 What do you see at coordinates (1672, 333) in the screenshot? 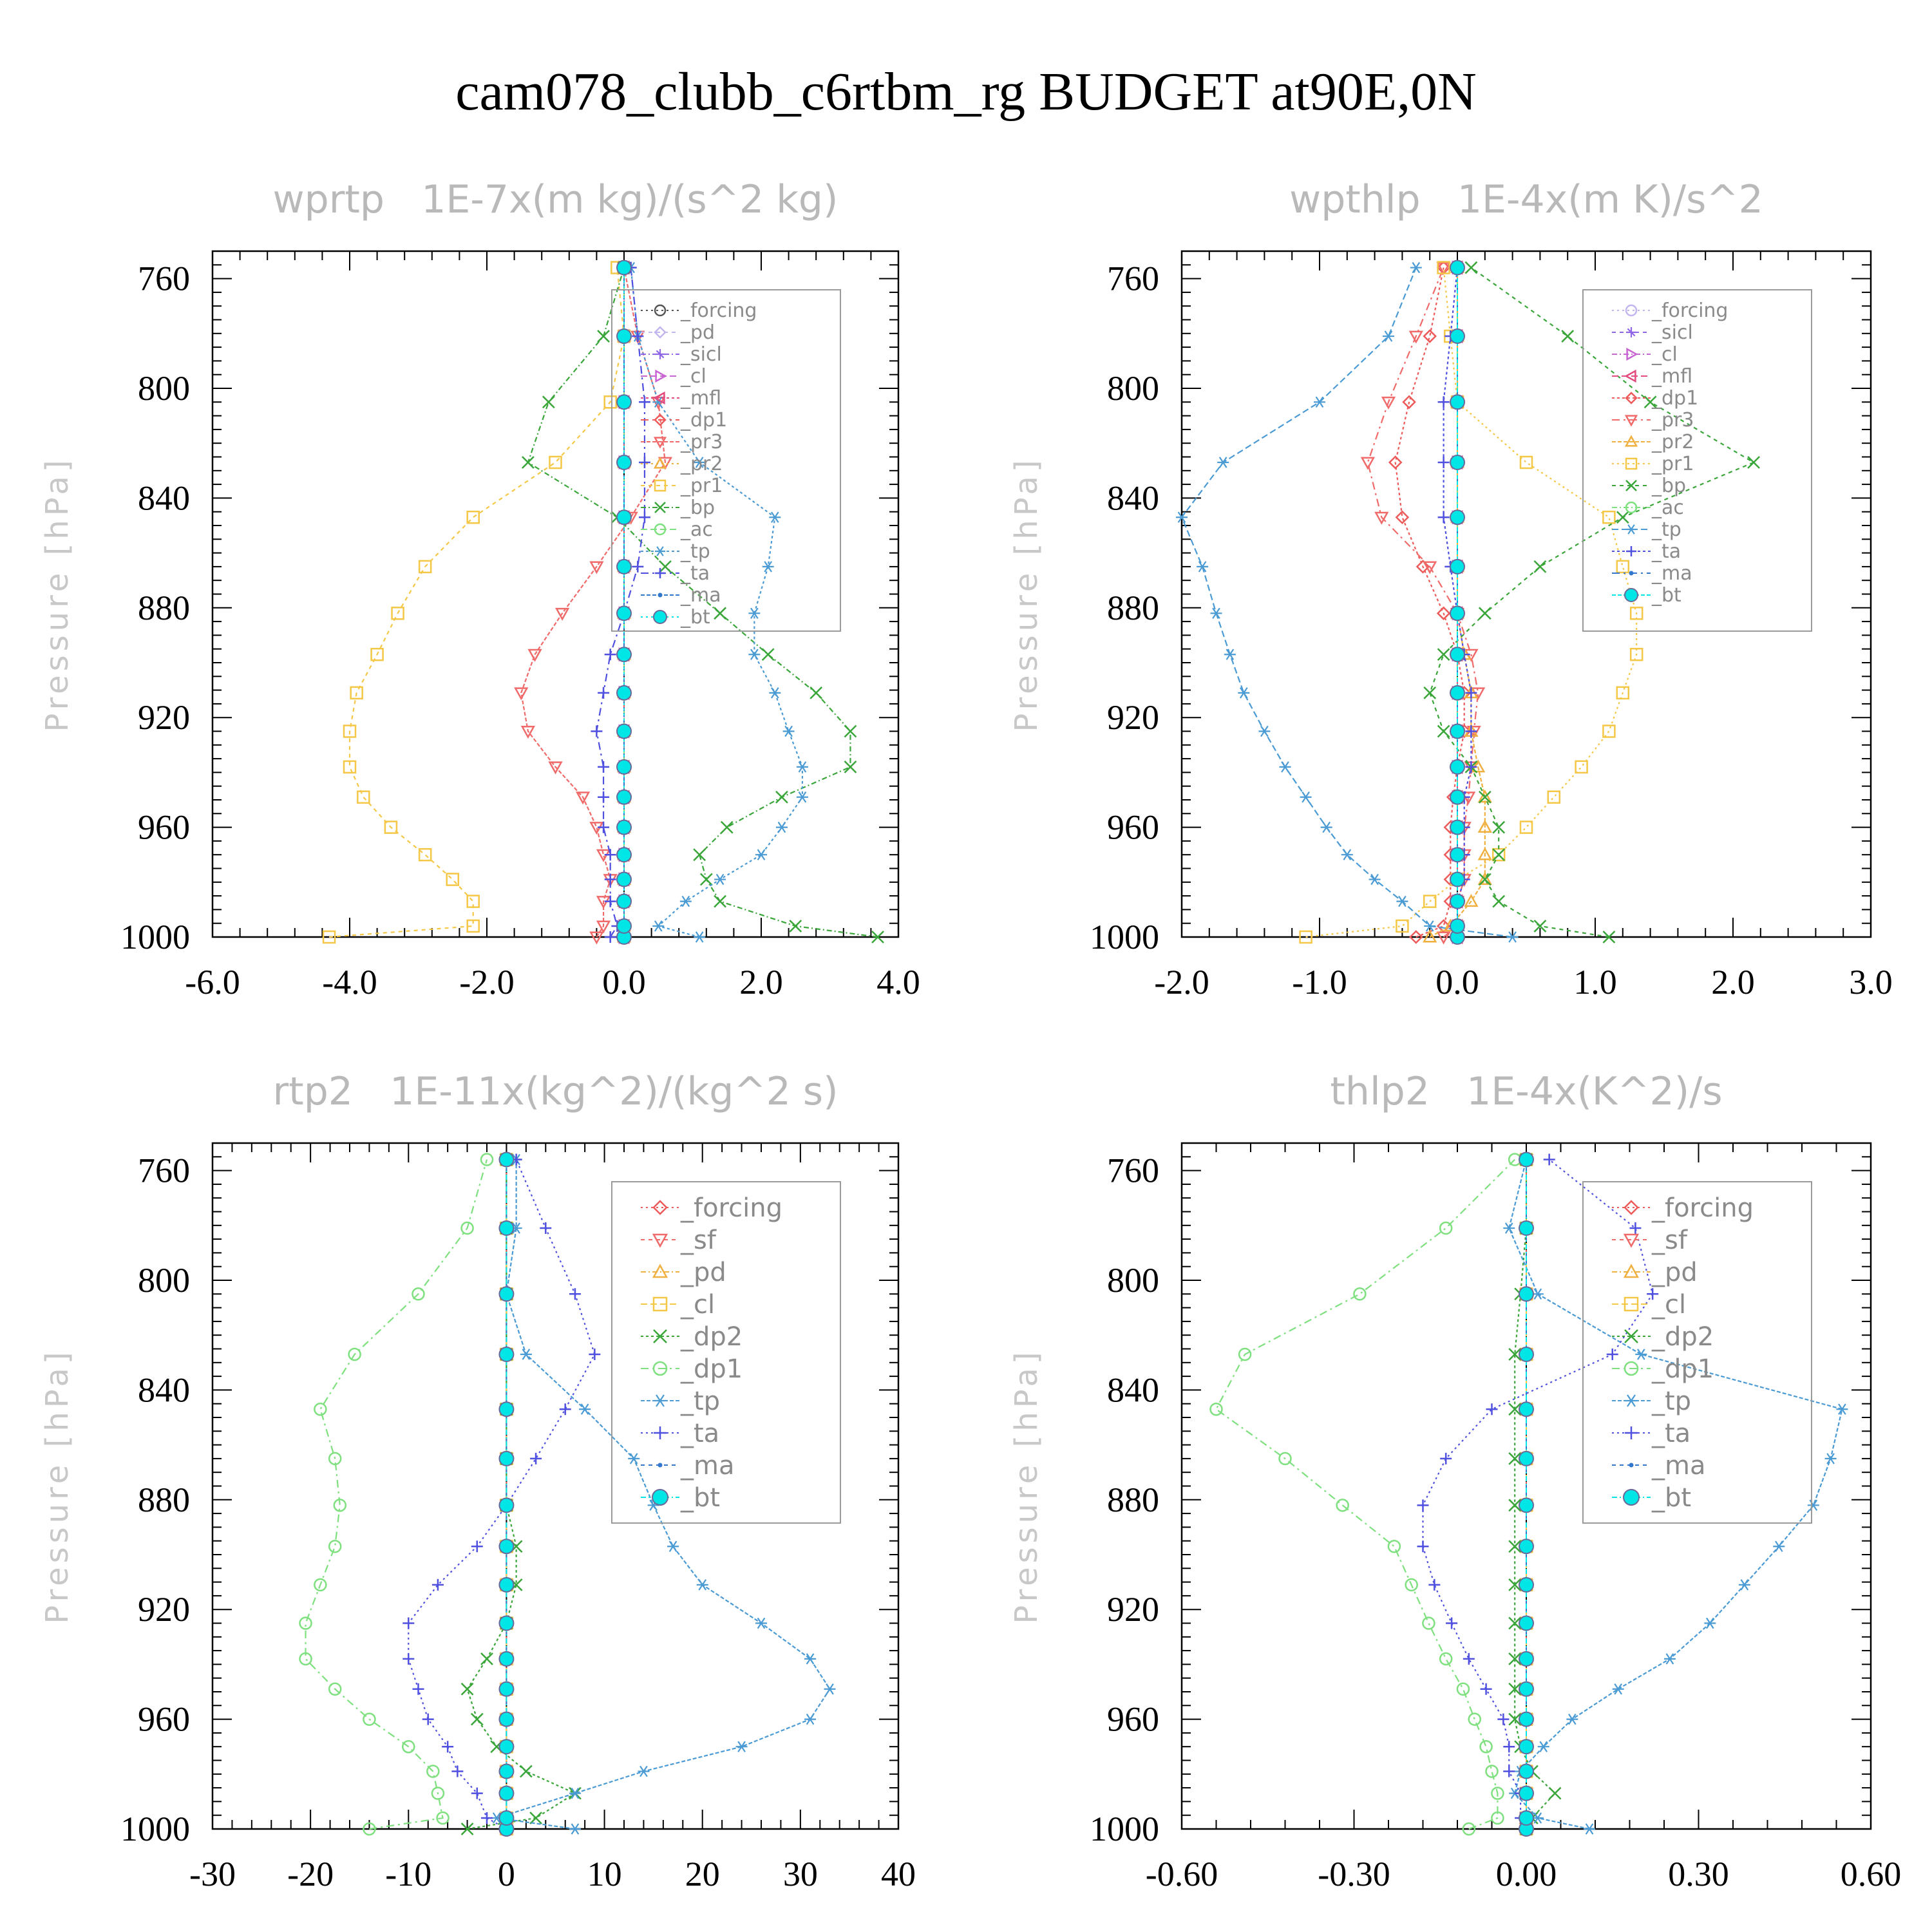
I see `legend-label: _sicl` at bounding box center [1672, 333].